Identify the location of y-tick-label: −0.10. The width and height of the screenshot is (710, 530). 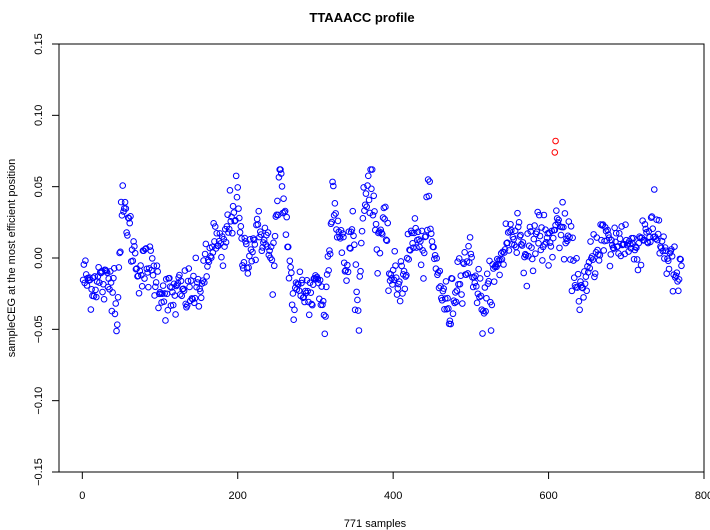
(39, 401).